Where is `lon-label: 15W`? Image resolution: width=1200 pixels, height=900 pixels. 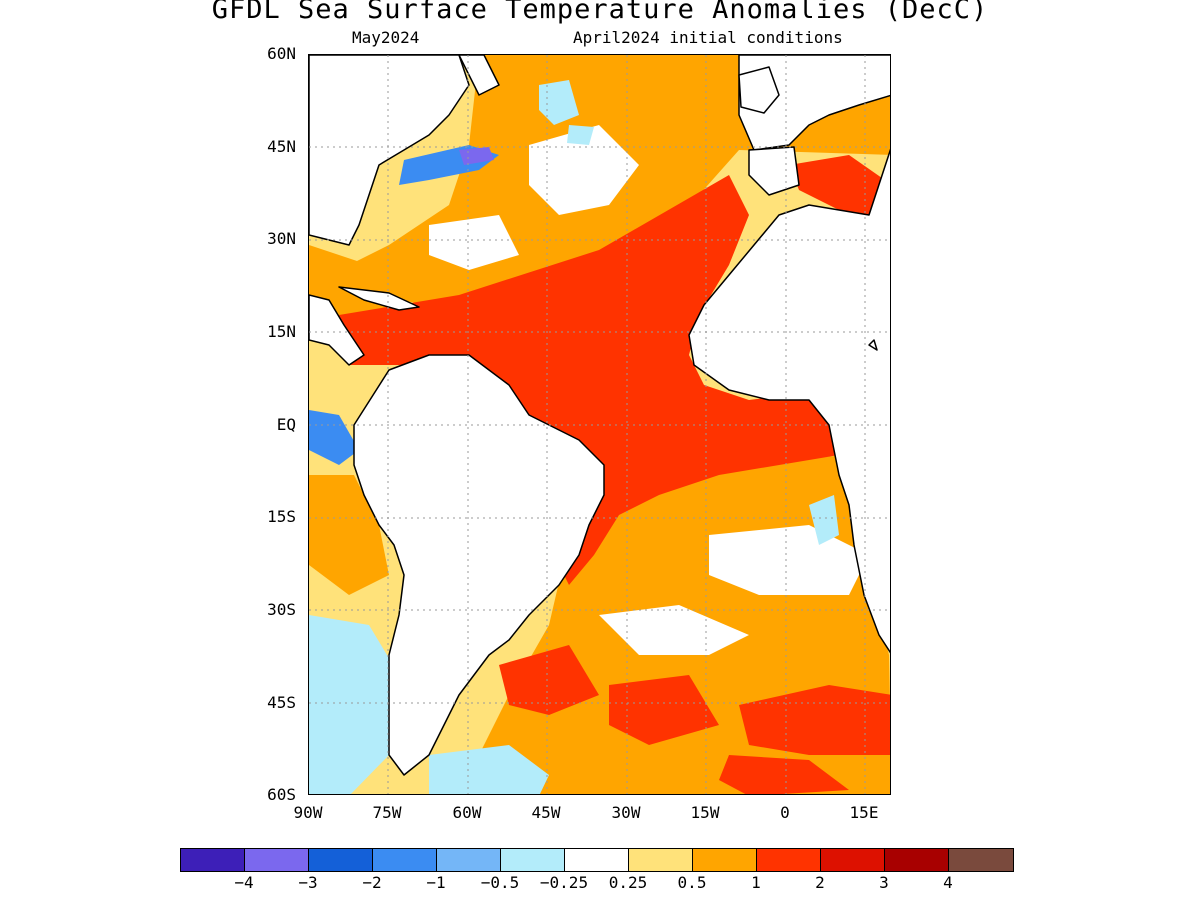 lon-label: 15W is located at coordinates (705, 812).